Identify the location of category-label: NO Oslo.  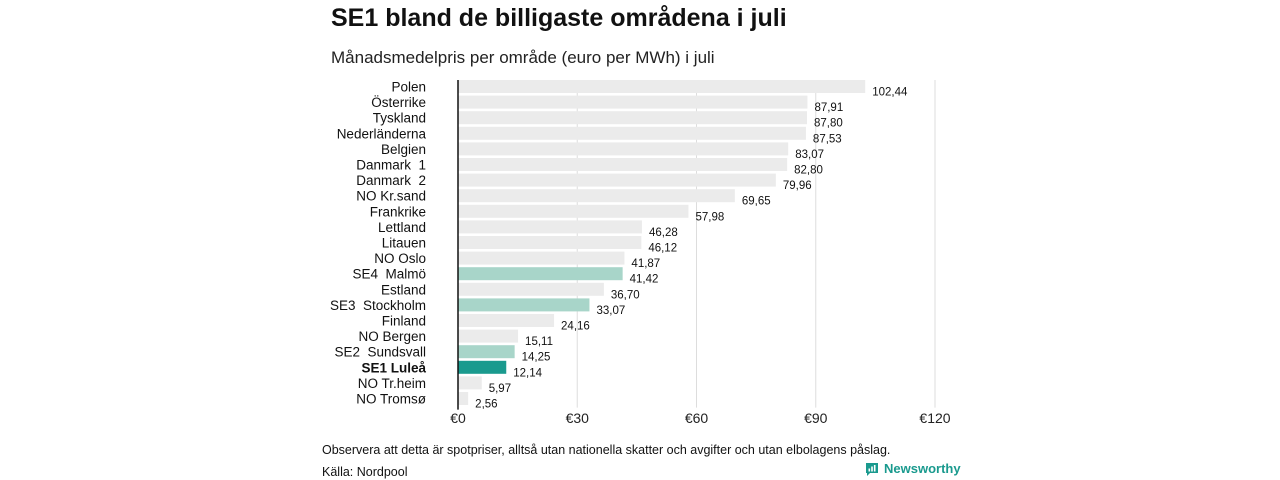
(400, 258).